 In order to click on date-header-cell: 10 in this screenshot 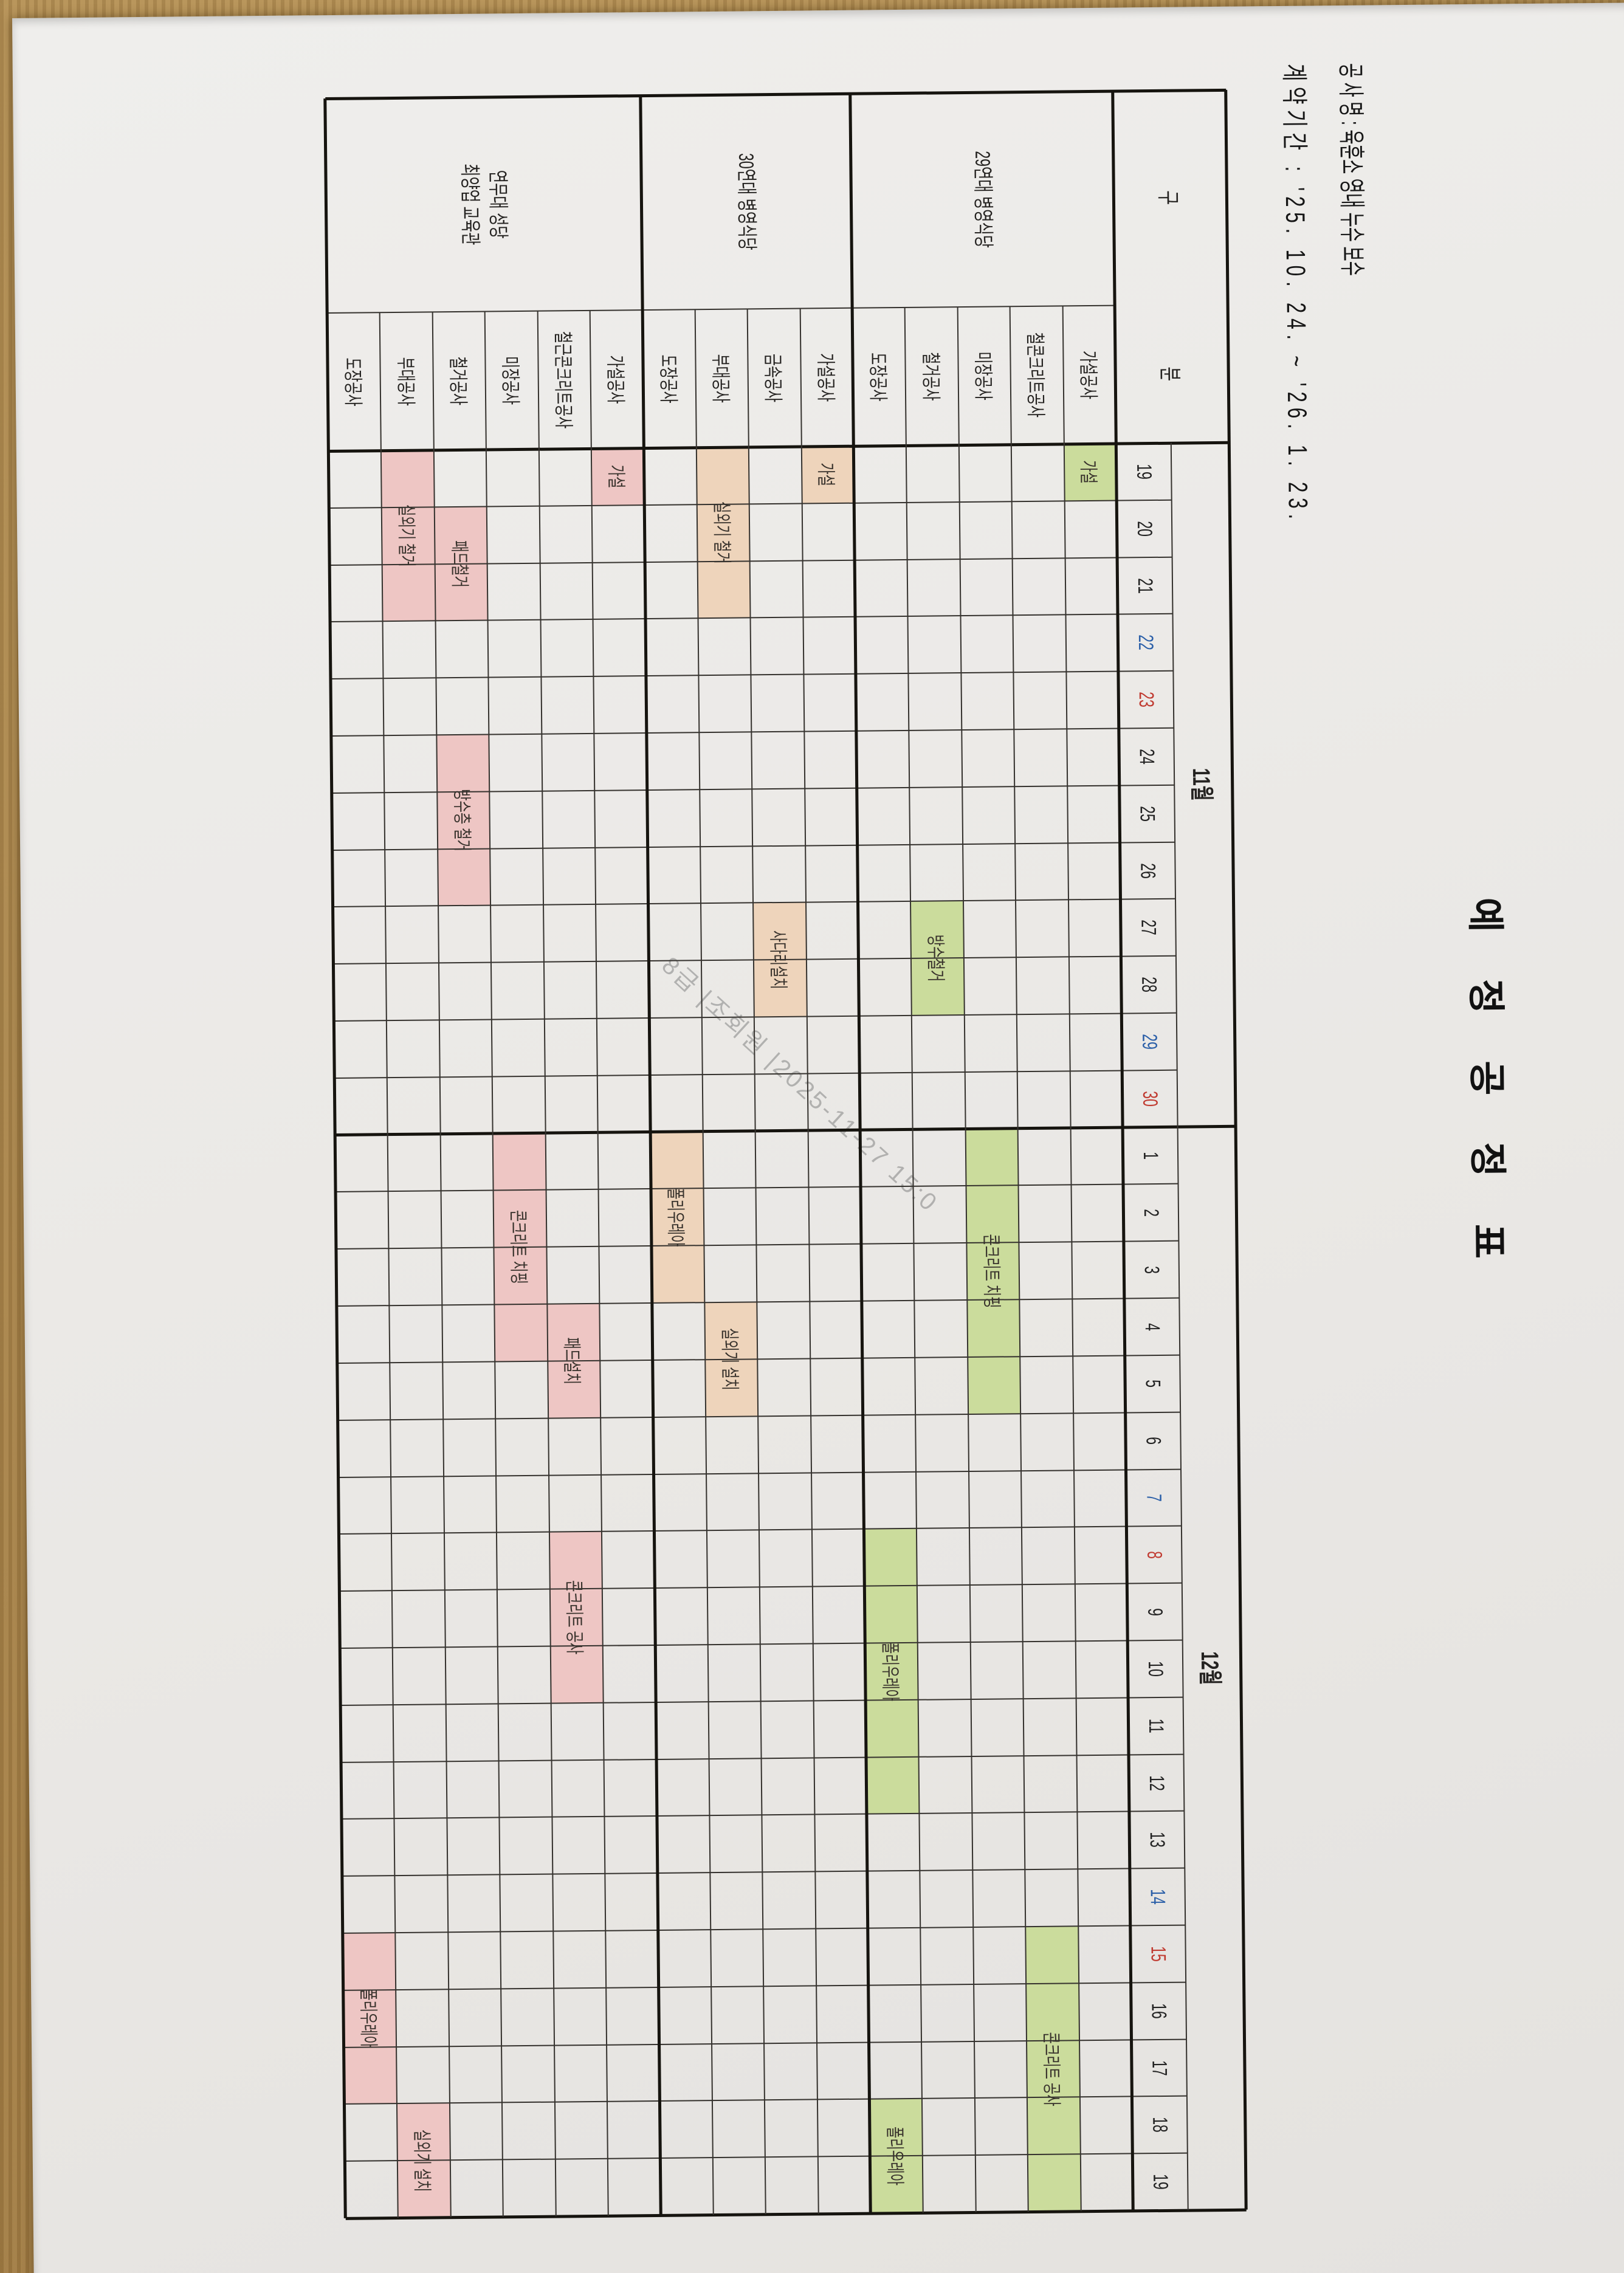, I will do `click(1156, 1669)`.